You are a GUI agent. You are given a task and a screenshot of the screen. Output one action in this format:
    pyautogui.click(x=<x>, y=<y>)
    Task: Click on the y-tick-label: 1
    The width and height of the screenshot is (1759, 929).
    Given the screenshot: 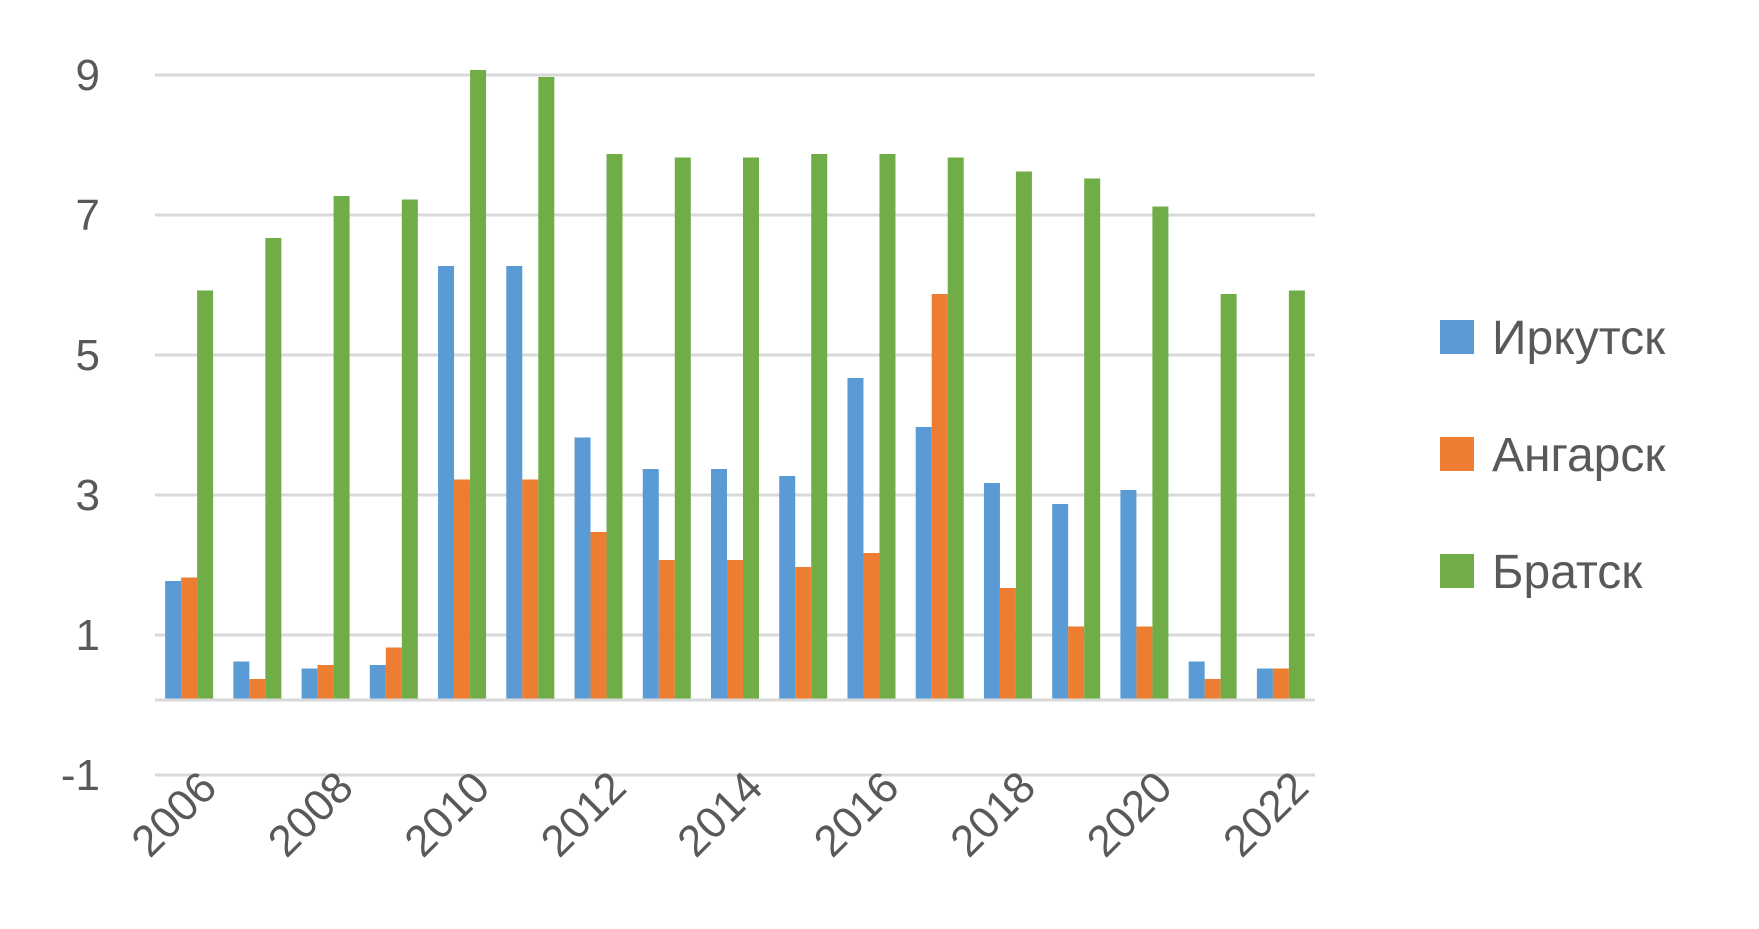 What is the action you would take?
    pyautogui.click(x=88, y=635)
    